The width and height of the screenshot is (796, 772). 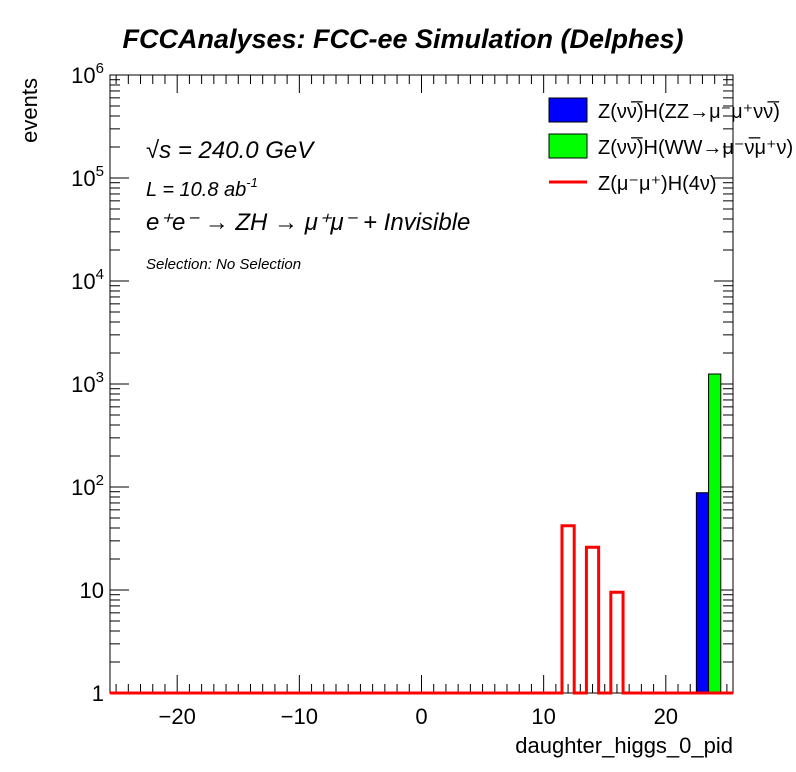 What do you see at coordinates (695, 147) in the screenshot?
I see `legend-label-ww: Z(νν̅)H(WW→μ⁻ν̅μ⁺ν)` at bounding box center [695, 147].